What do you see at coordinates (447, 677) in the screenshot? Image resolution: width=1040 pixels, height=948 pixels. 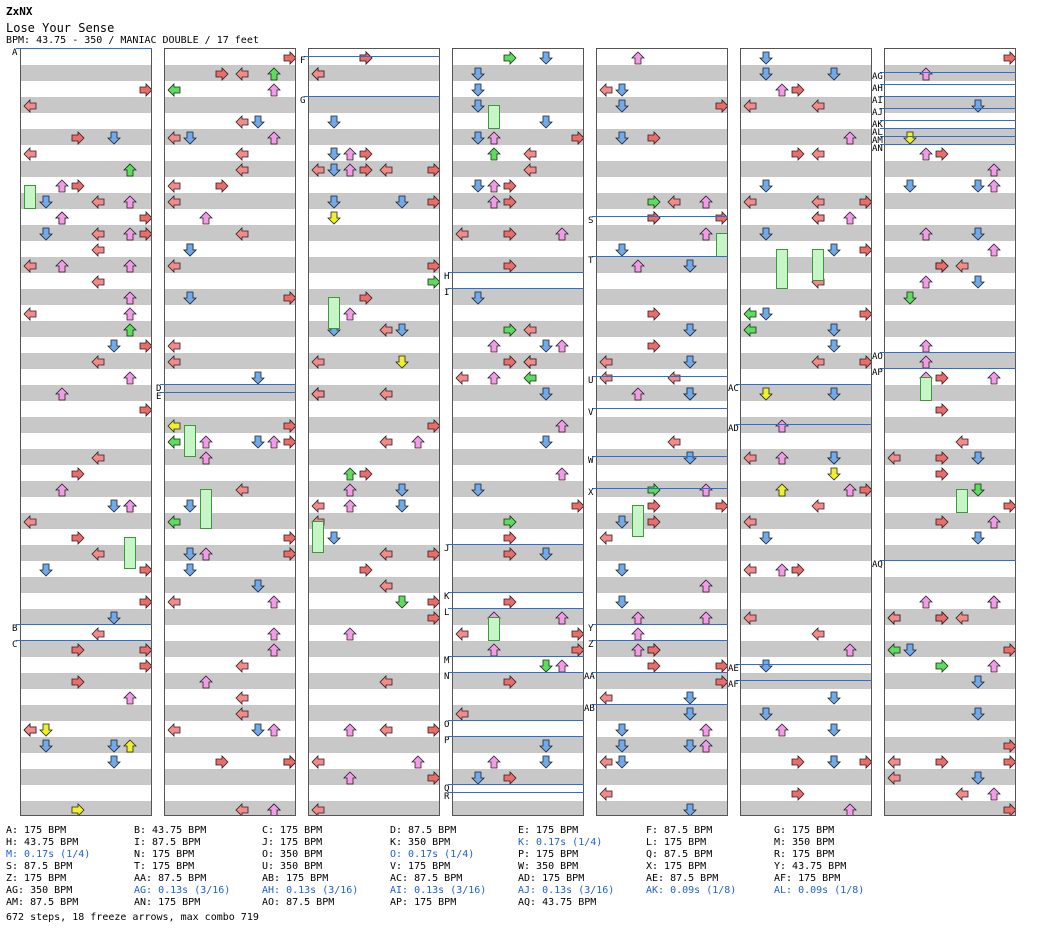 I see `bpm-marker-label: N` at bounding box center [447, 677].